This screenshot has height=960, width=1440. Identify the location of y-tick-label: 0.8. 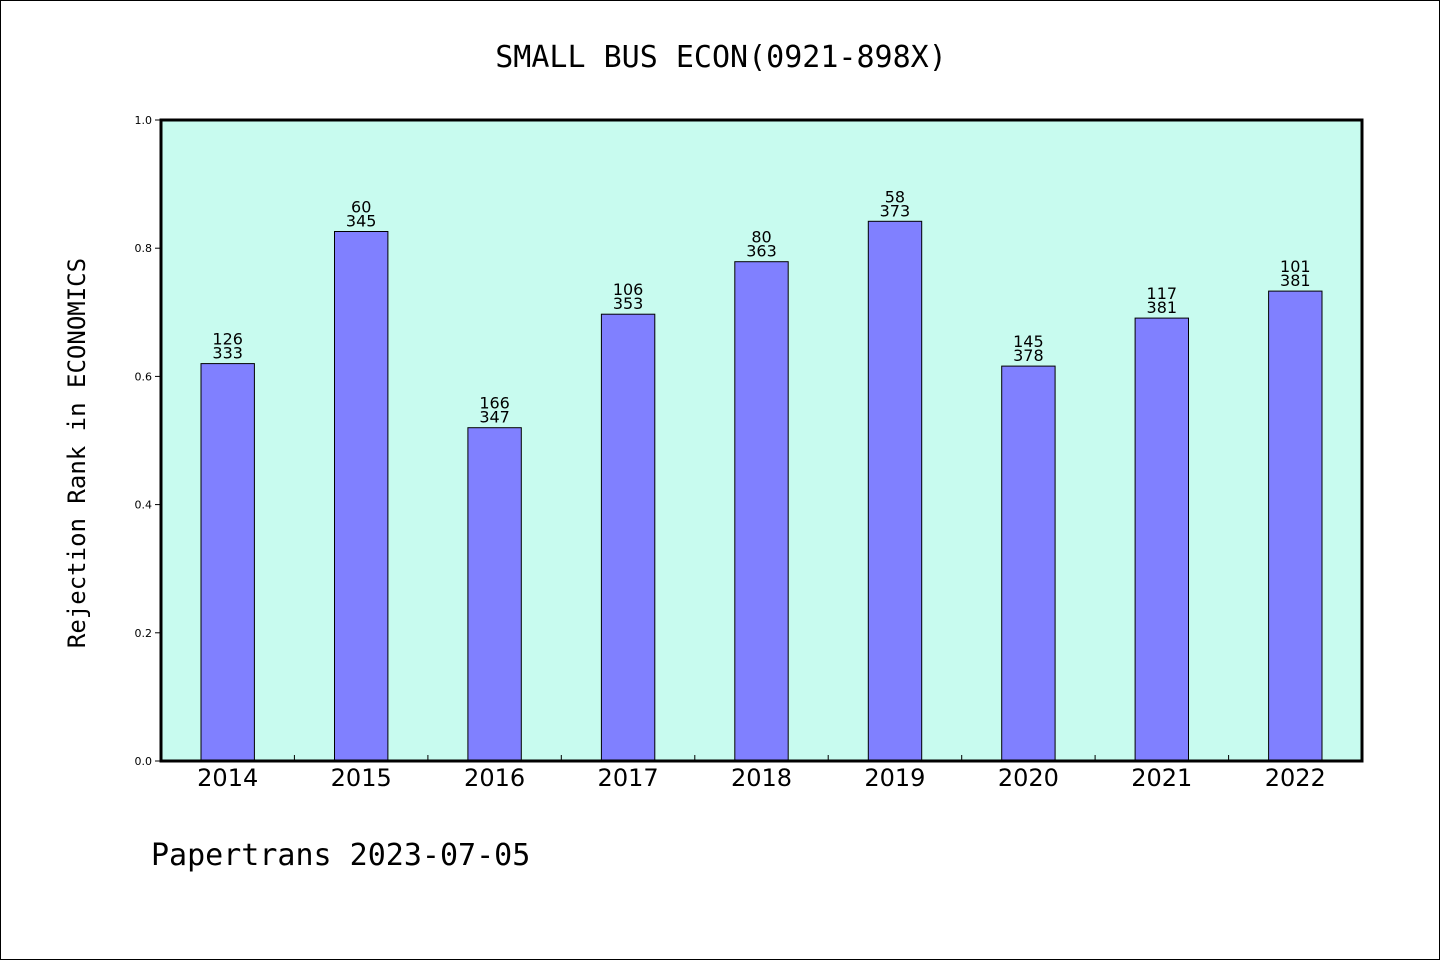
(144, 248).